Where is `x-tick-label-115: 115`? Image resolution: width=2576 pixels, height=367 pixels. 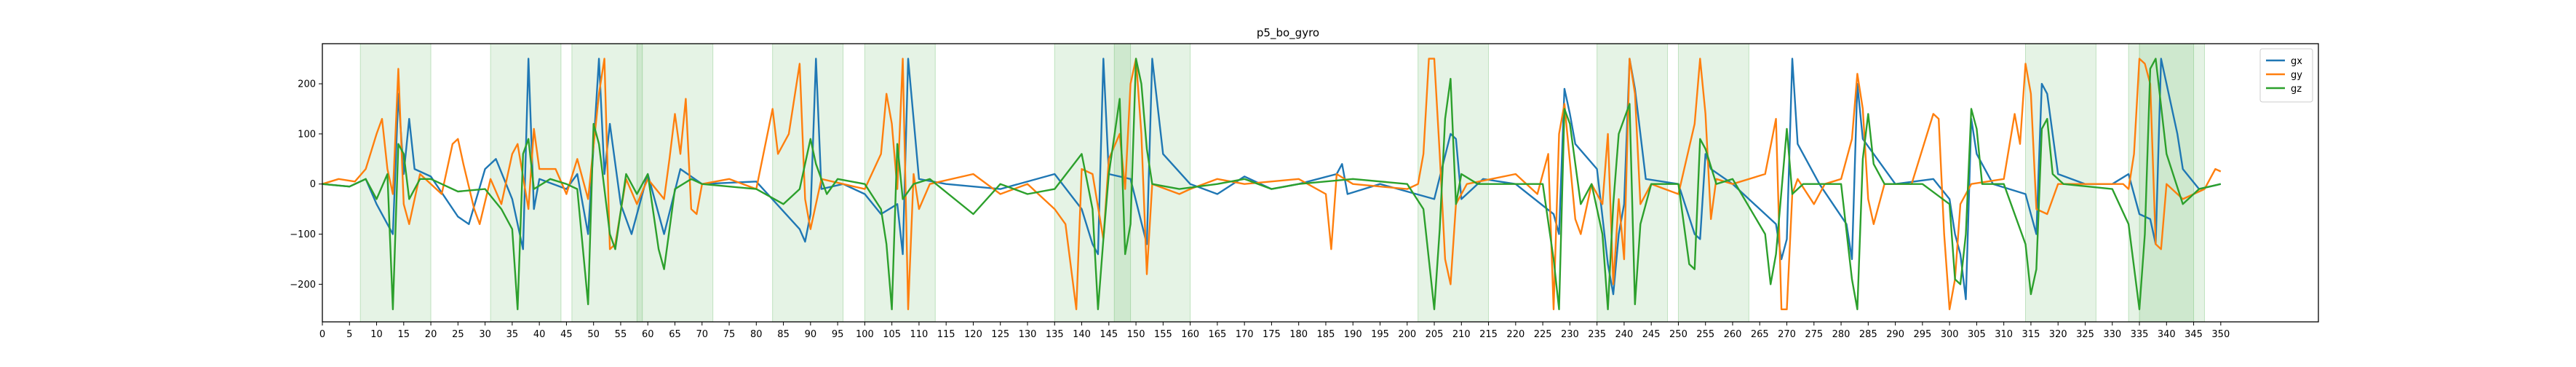 x-tick-label-115: 115 is located at coordinates (946, 334).